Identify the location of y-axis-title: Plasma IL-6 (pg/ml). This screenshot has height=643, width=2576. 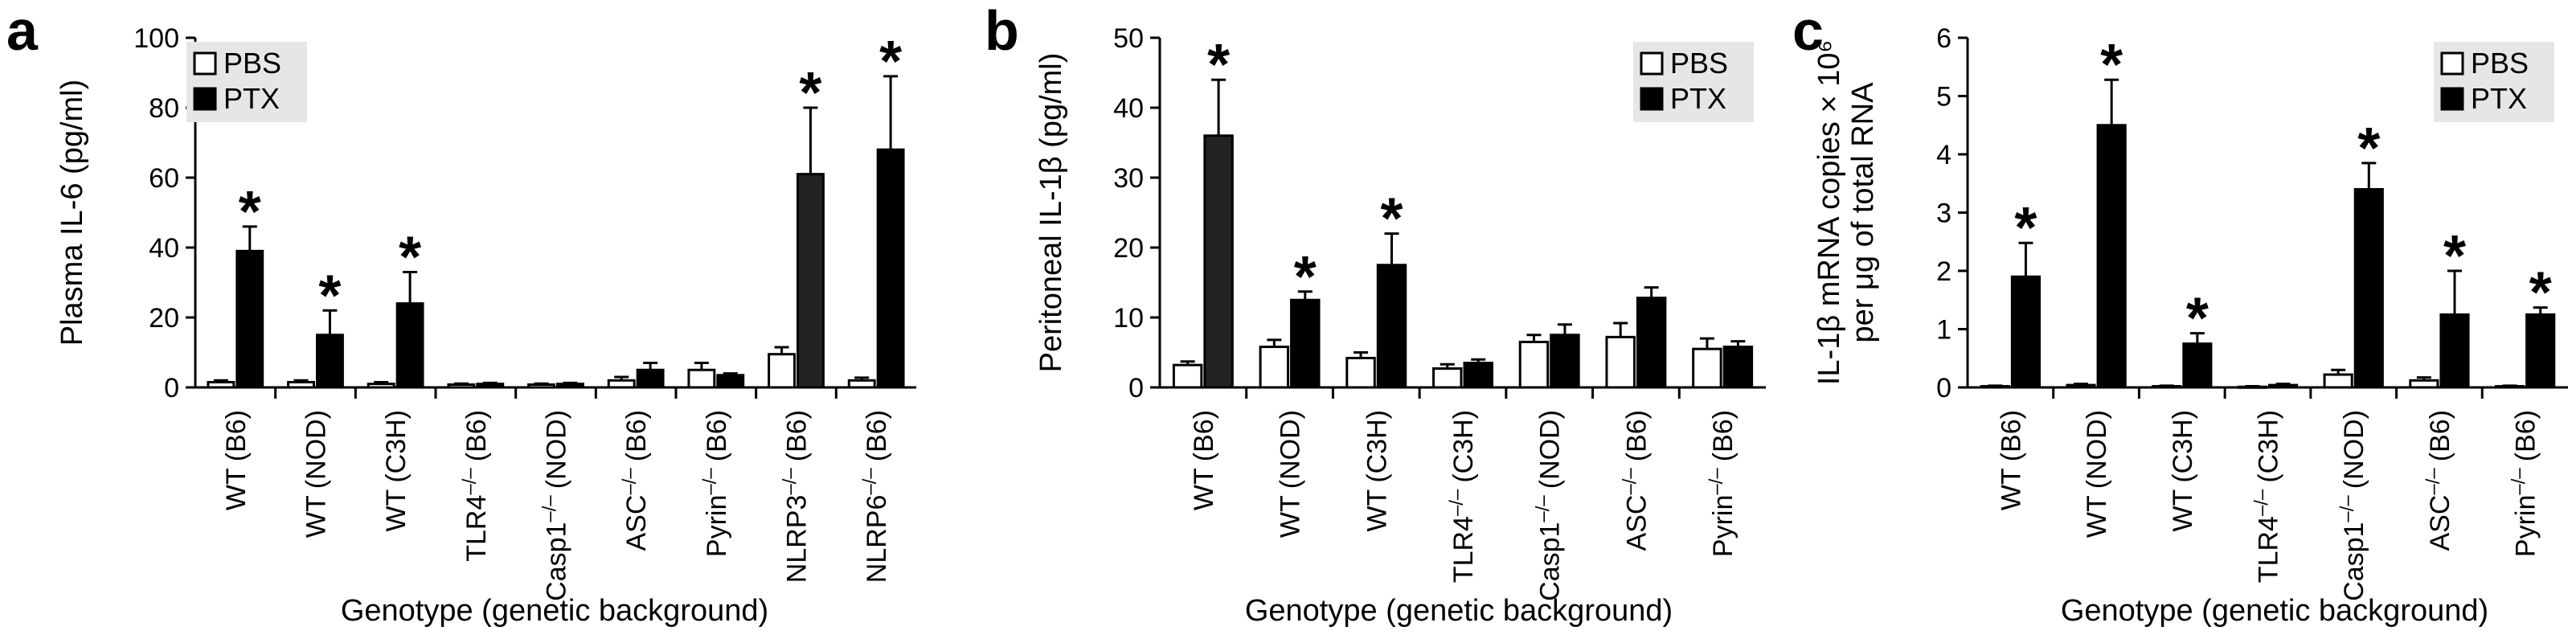
(72, 213).